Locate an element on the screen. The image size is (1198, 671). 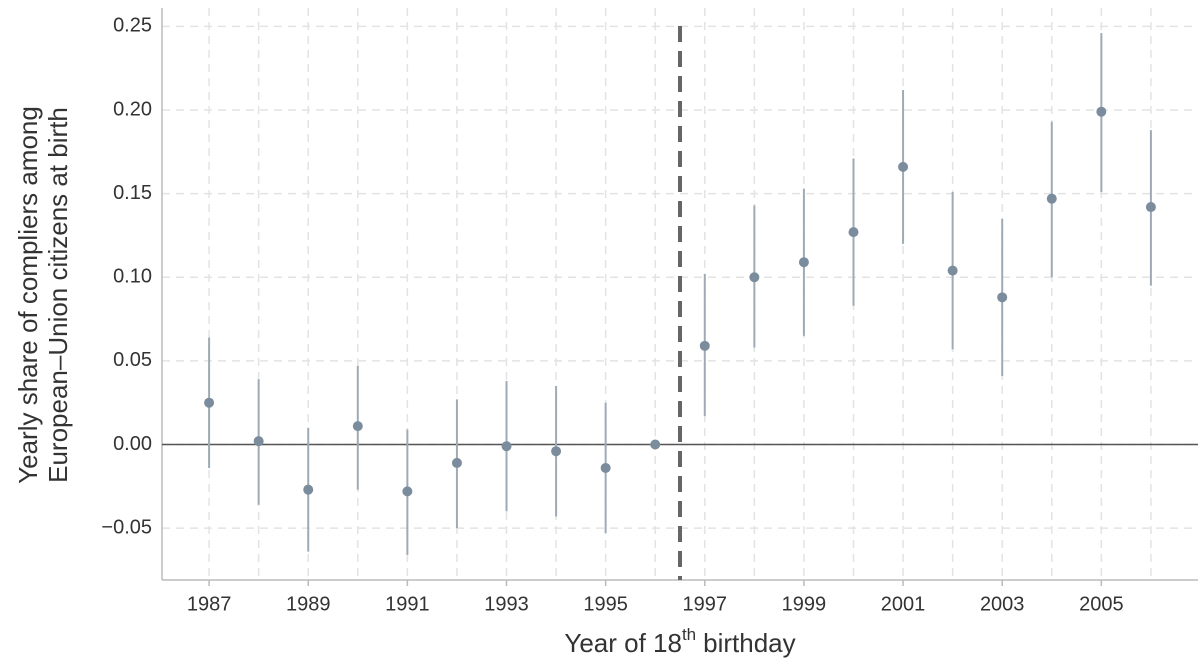
x-tick-label: 1993 is located at coordinates (506, 604).